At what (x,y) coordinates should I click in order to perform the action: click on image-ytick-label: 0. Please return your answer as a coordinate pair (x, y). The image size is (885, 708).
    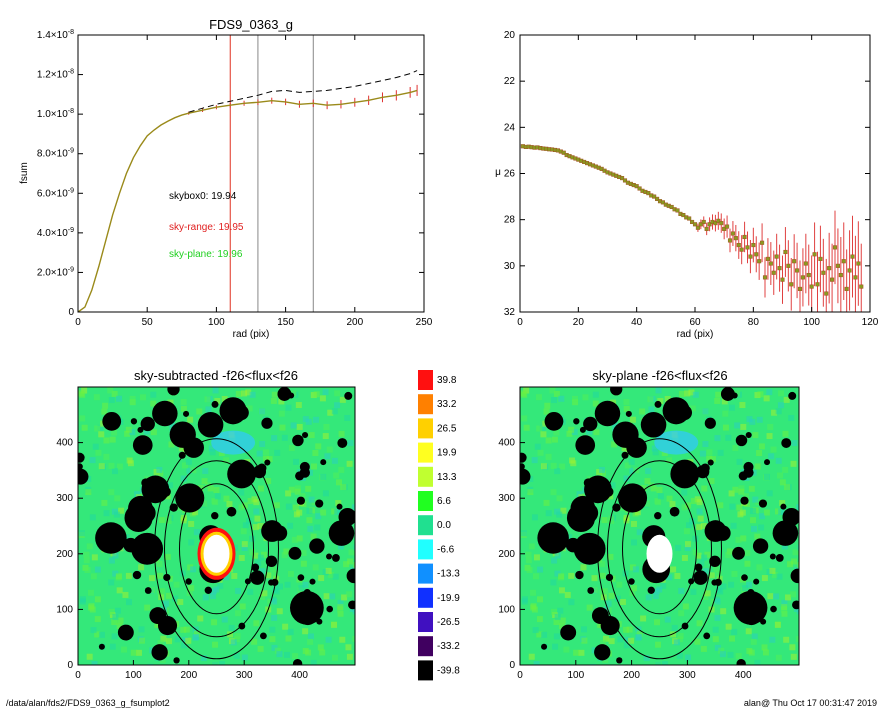
    Looking at the image, I should click on (70, 665).